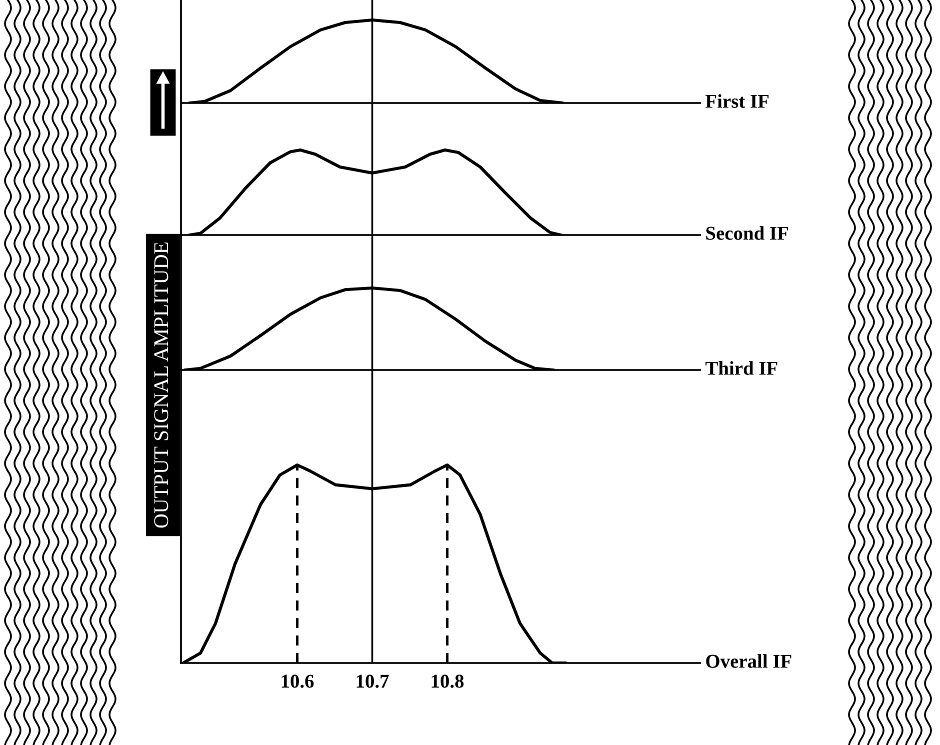 Image resolution: width=940 pixels, height=745 pixels. Describe the element at coordinates (161, 385) in the screenshot. I see `y-axis-title: OUTPUT SIGNAL AMPLITUDE` at that location.